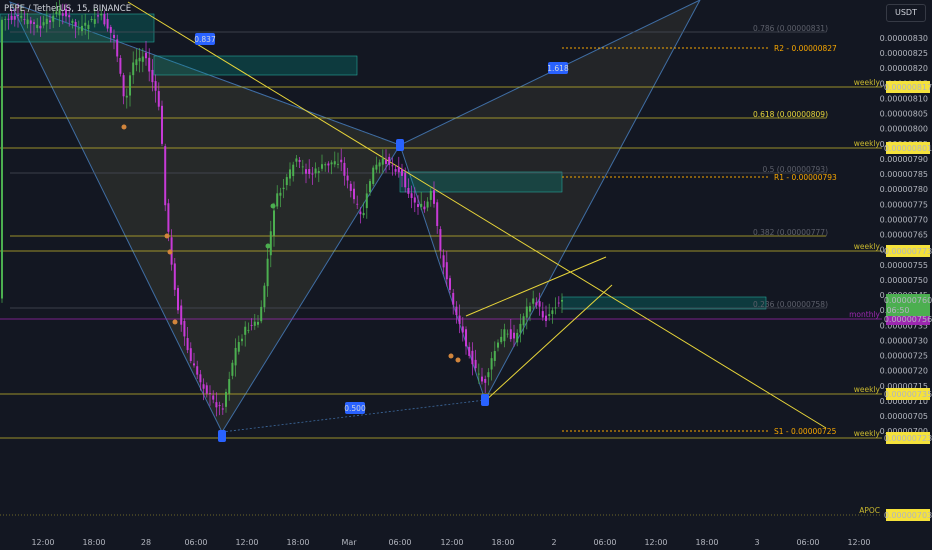 The image size is (932, 550). I want to click on time-axis-tick: 28, so click(146, 542).